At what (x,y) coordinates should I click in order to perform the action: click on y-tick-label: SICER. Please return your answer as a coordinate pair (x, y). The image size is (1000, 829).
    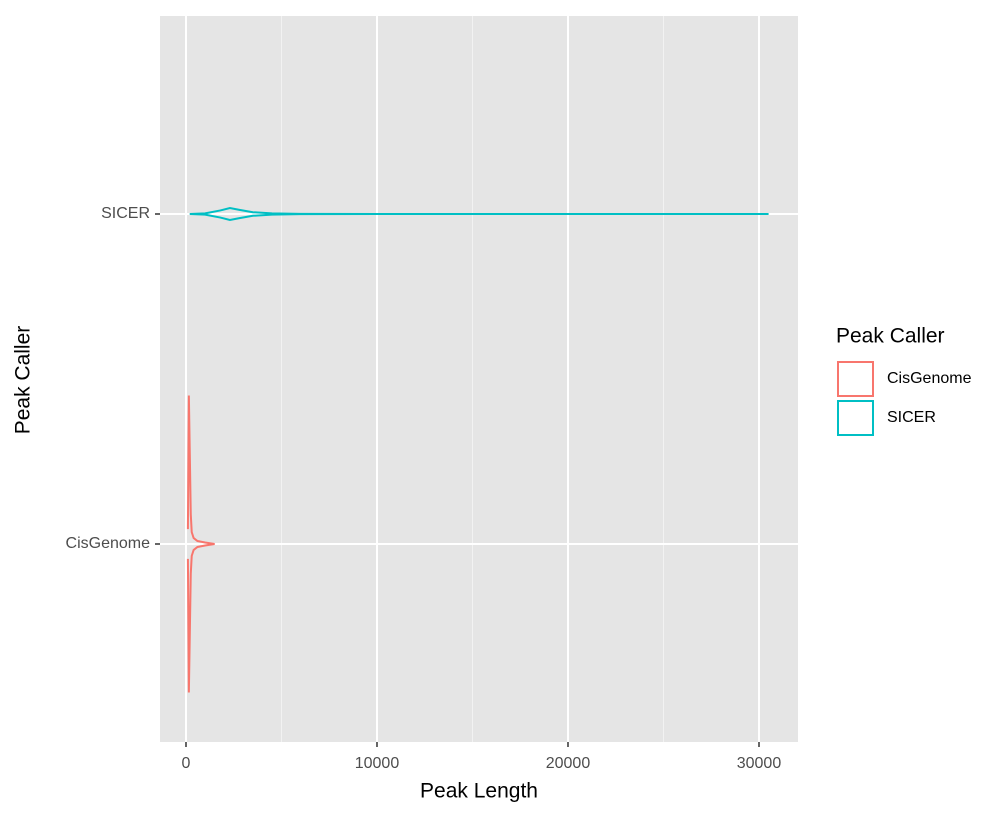
    Looking at the image, I should click on (125, 213).